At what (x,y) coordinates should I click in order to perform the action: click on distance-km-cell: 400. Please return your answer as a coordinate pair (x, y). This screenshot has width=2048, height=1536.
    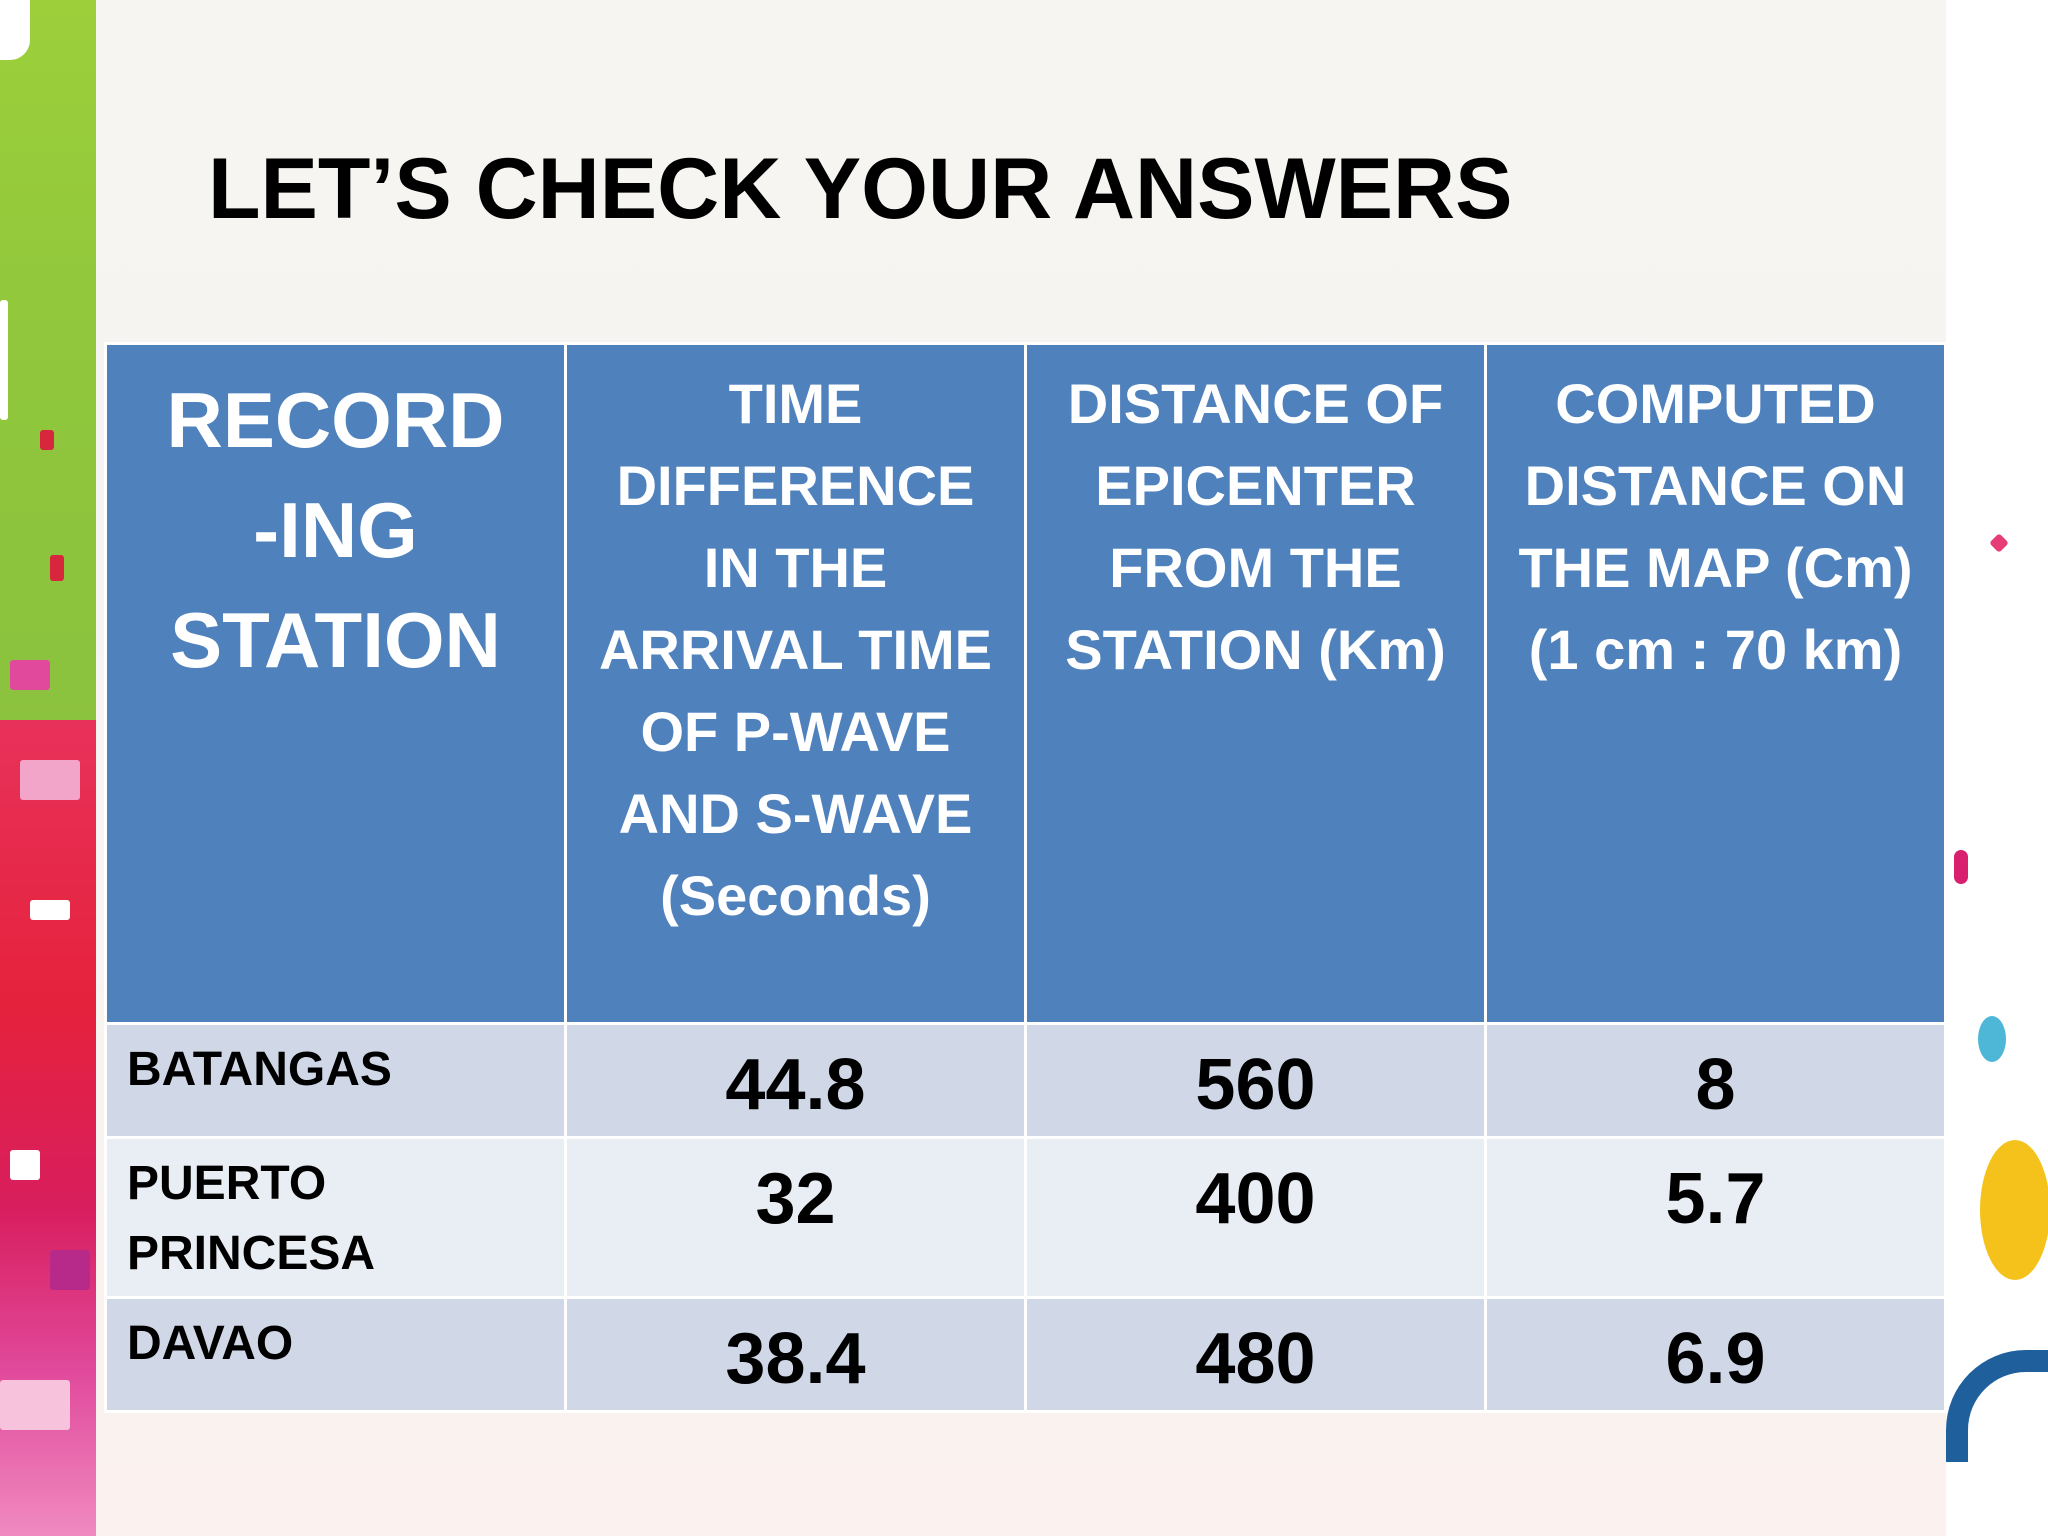
    Looking at the image, I should click on (1255, 1217).